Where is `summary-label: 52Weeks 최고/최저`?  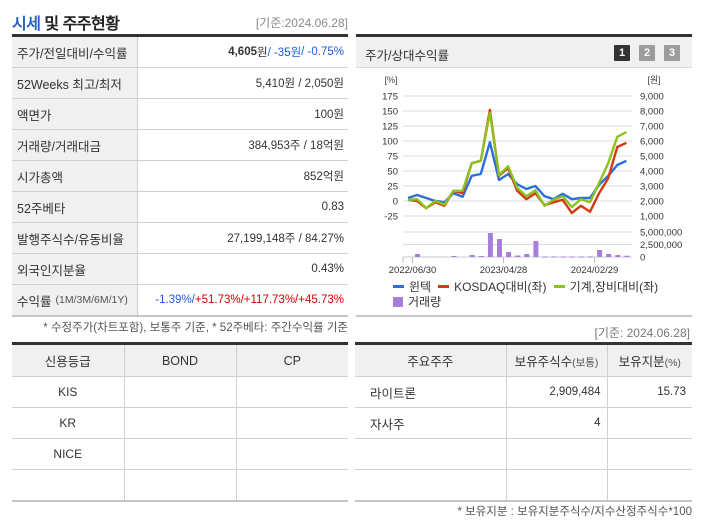
summary-label: 52Weeks 최고/최저 is located at coordinates (75, 83).